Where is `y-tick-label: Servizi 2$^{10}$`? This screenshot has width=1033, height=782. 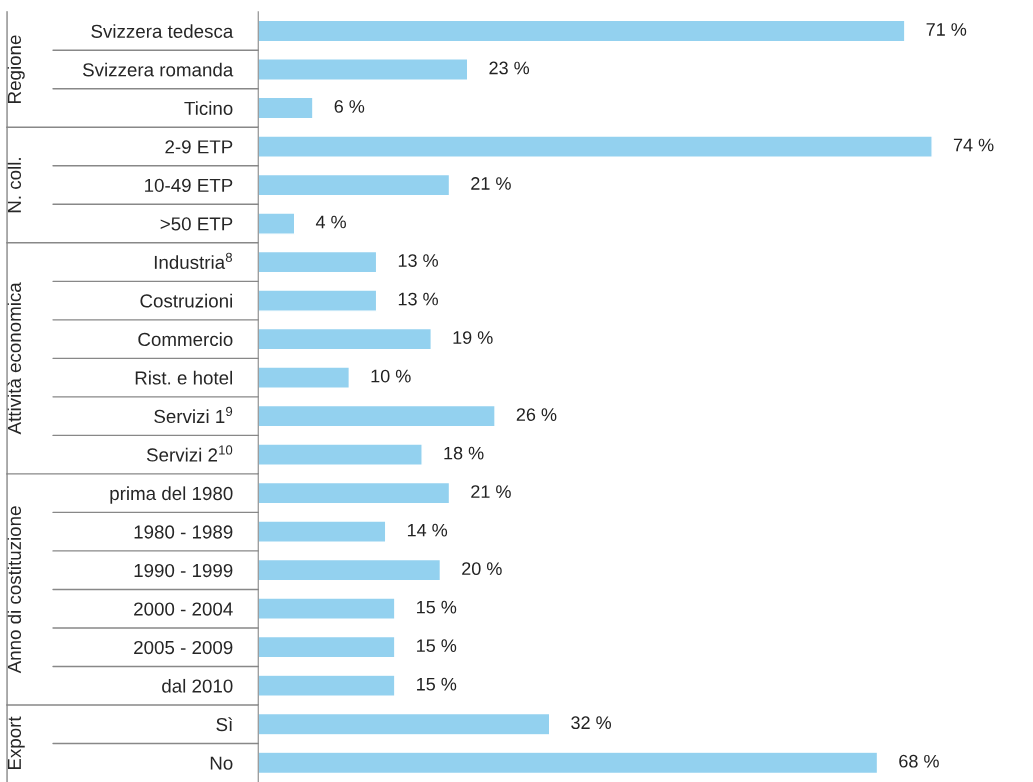
y-tick-label: Servizi 2$^{10}$ is located at coordinates (189, 453).